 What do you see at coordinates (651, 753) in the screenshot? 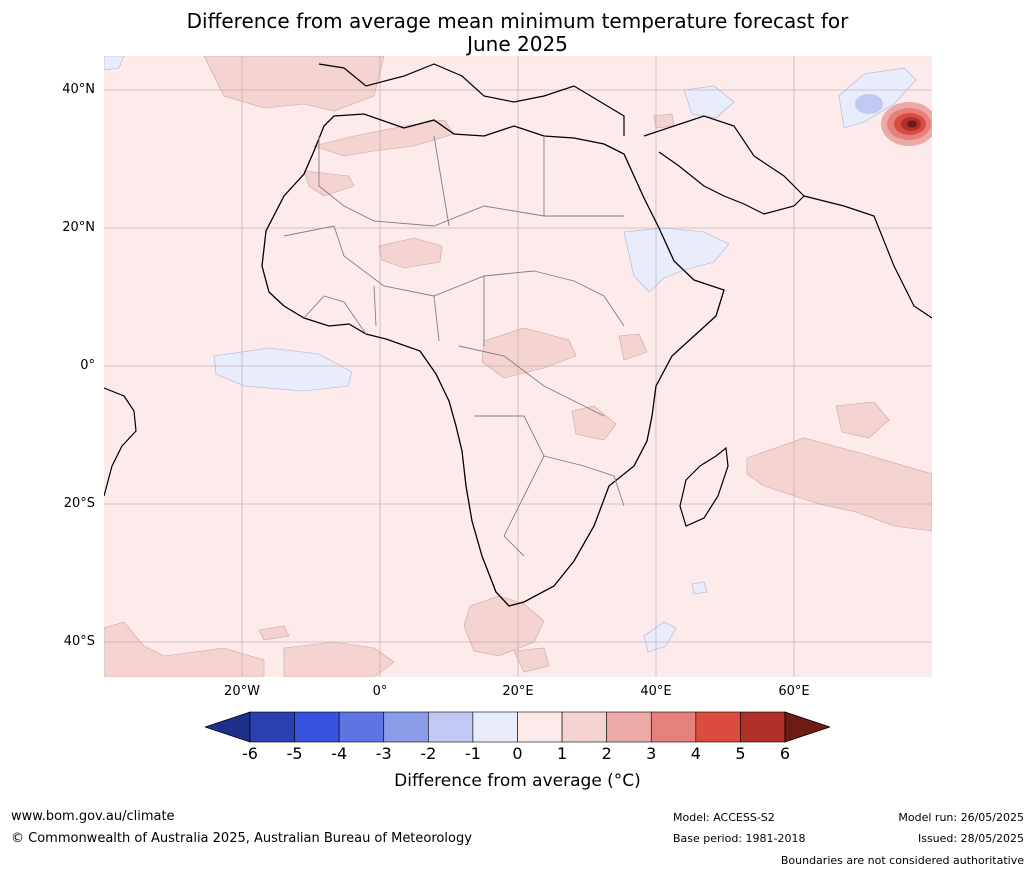
I see `colorbar-tick-label: 3` at bounding box center [651, 753].